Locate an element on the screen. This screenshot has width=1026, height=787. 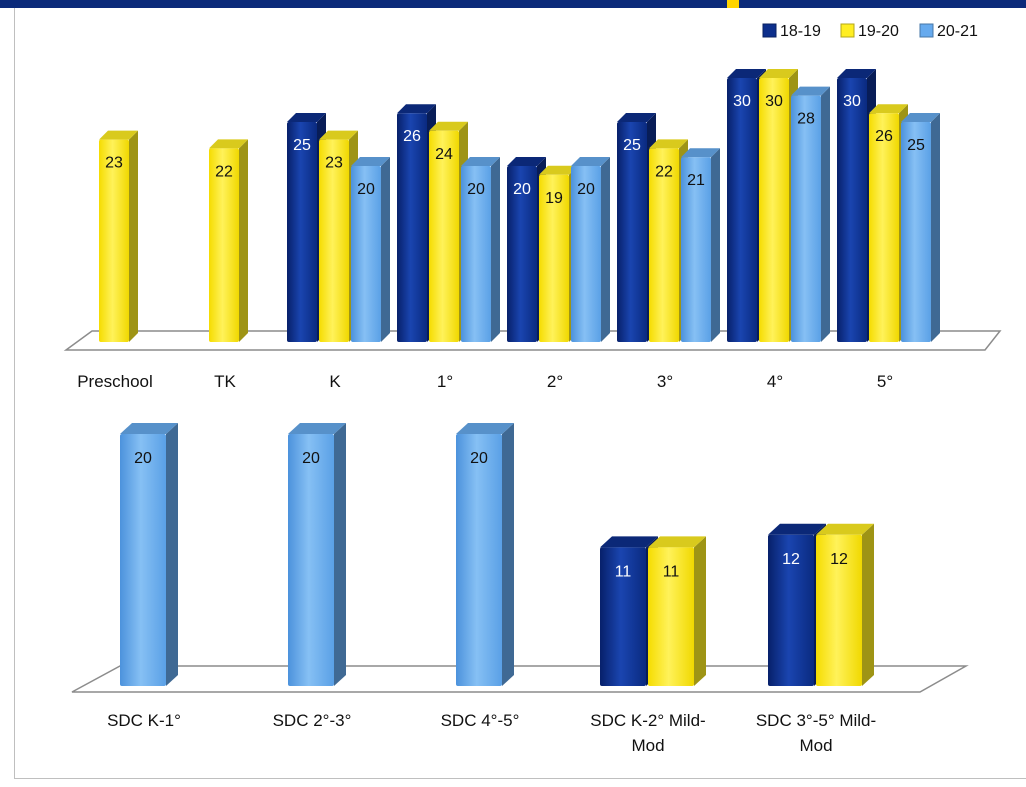
bar-20-21-4°: 28 is located at coordinates (810, 214).